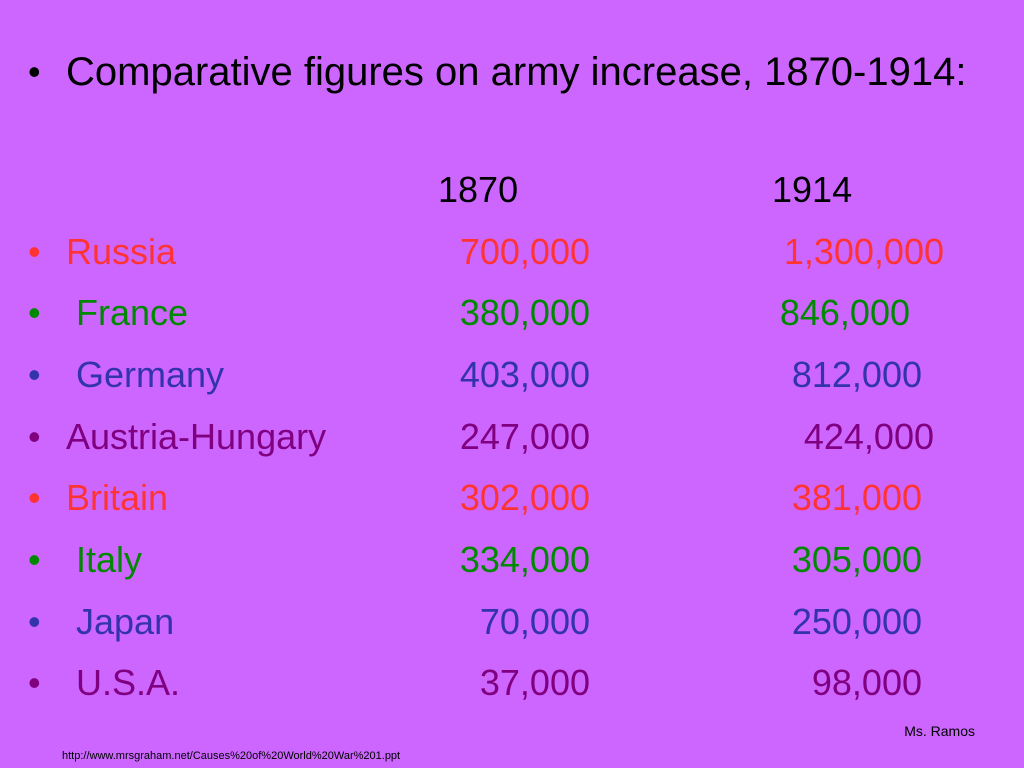 The image size is (1024, 768). Describe the element at coordinates (196, 436) in the screenshot. I see `country-name: Austria-Hungary` at that location.